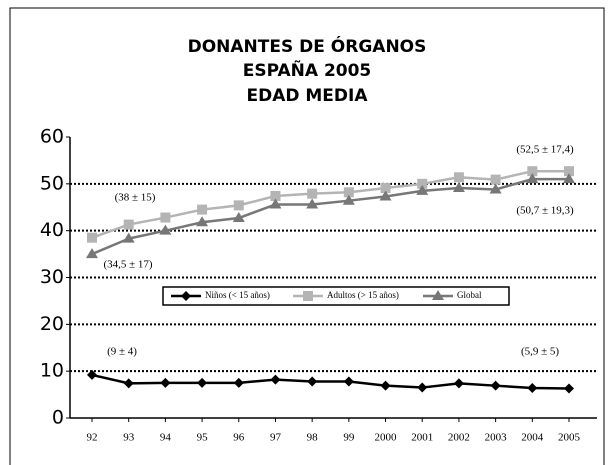 This screenshot has height=465, width=613. I want to click on chart-title: DONANTES DE ÓRGANOS, so click(307, 46).